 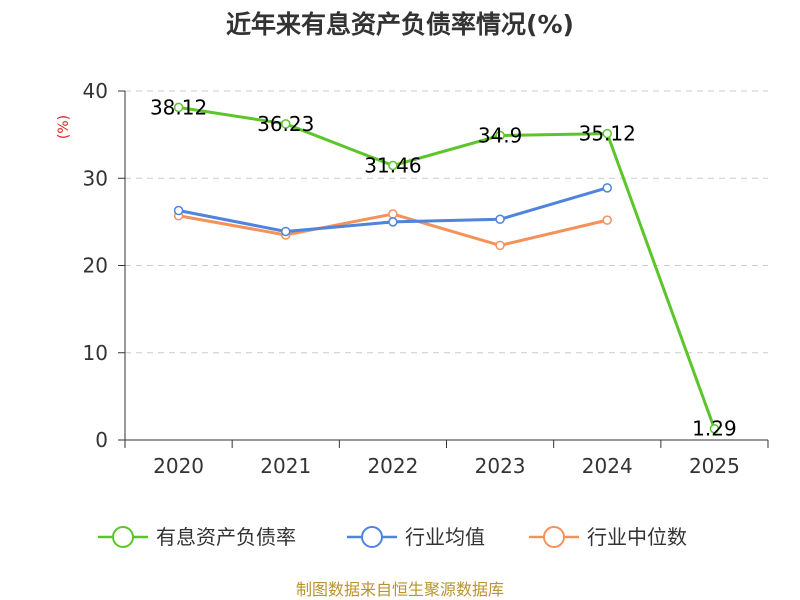 I want to click on point-0-2022, so click(x=393, y=165).